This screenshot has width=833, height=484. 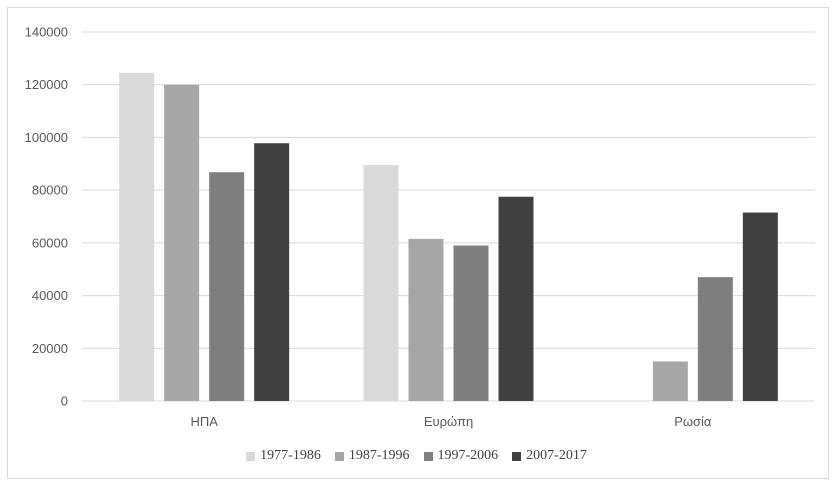 What do you see at coordinates (379, 455) in the screenshot?
I see `legend-label: 1987-1996` at bounding box center [379, 455].